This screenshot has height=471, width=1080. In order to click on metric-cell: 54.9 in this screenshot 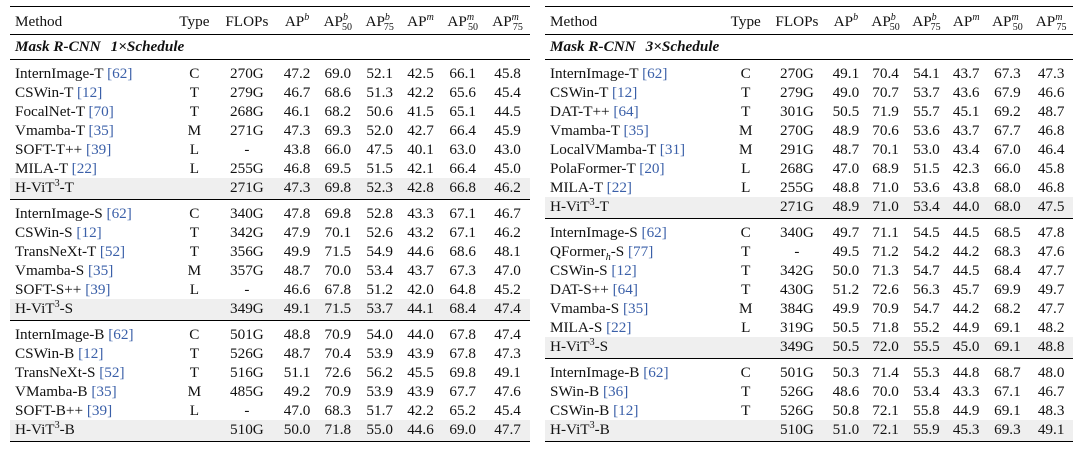, I will do `click(379, 251)`.